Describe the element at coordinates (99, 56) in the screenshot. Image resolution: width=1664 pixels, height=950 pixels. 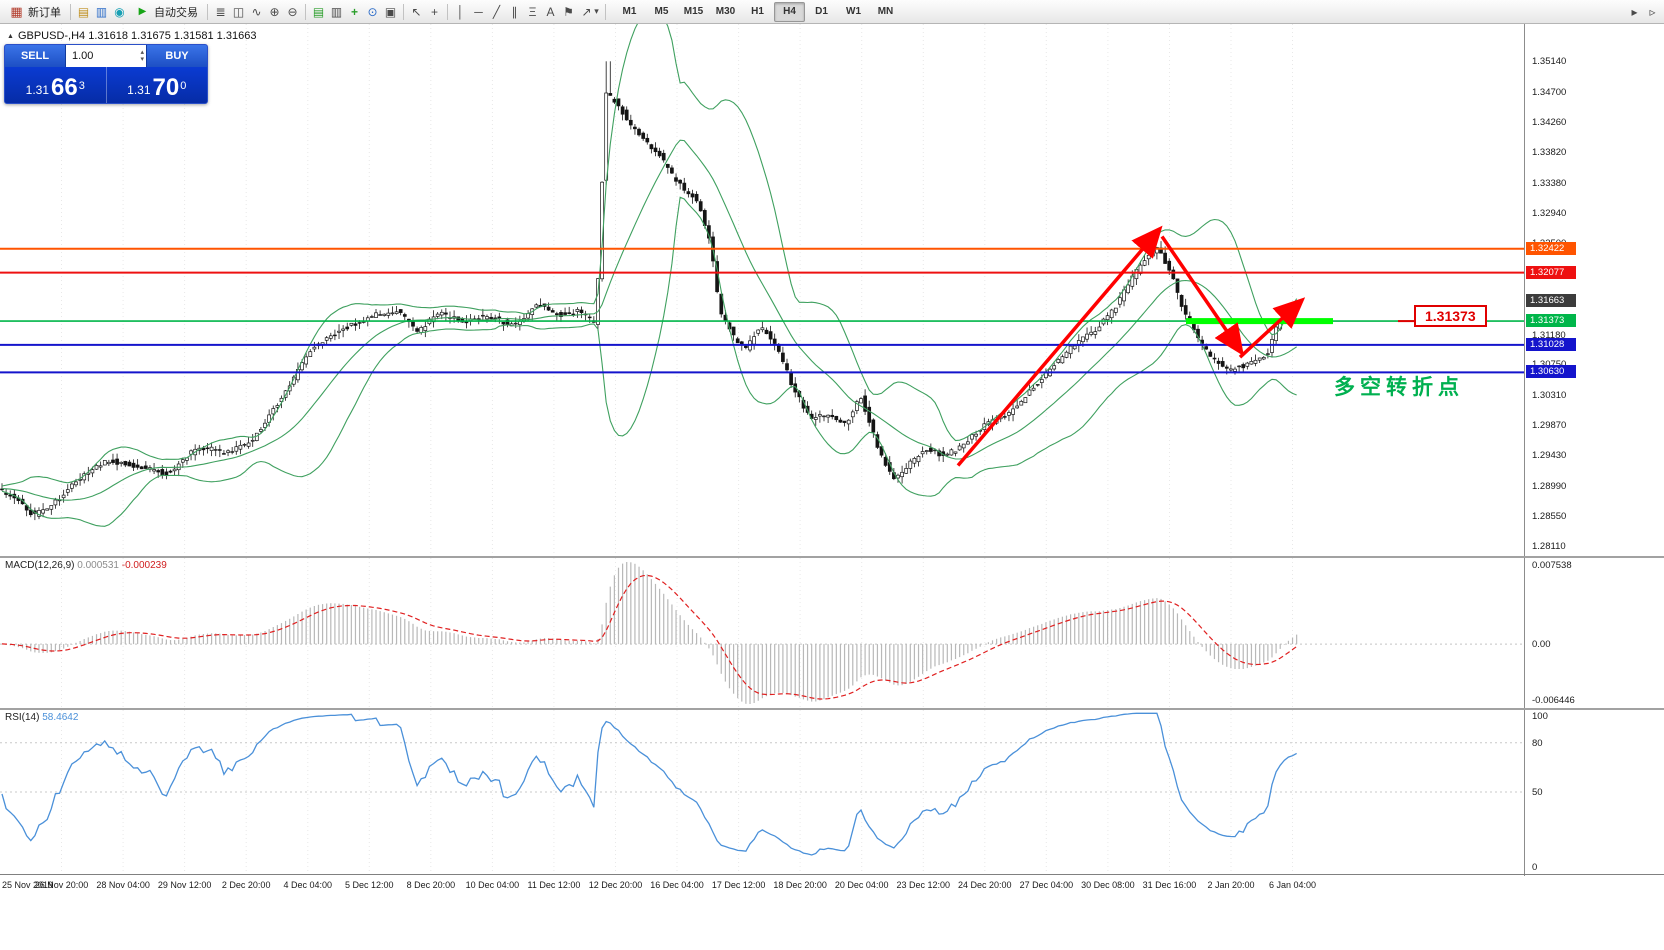
I see `volume-input` at that location.